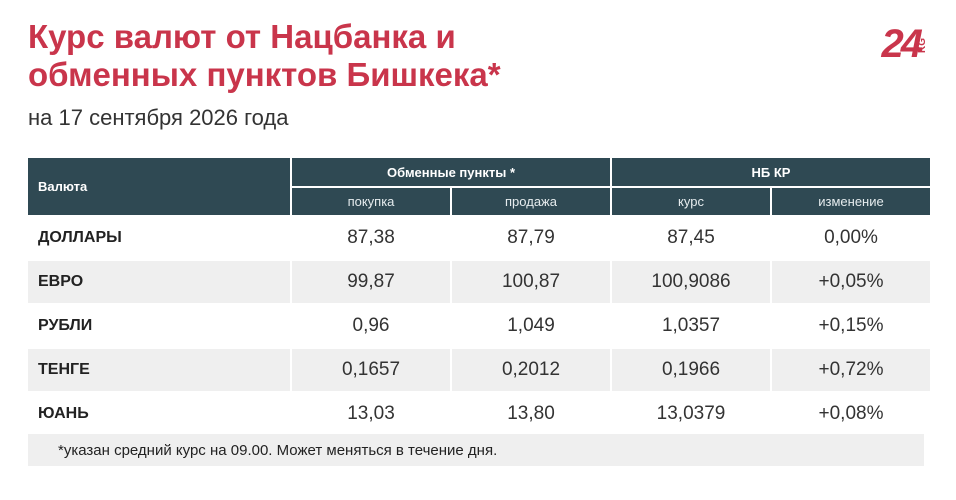 This screenshot has width=956, height=500. What do you see at coordinates (691, 238) in the screenshot?
I see `rate-cell: 87,45` at bounding box center [691, 238].